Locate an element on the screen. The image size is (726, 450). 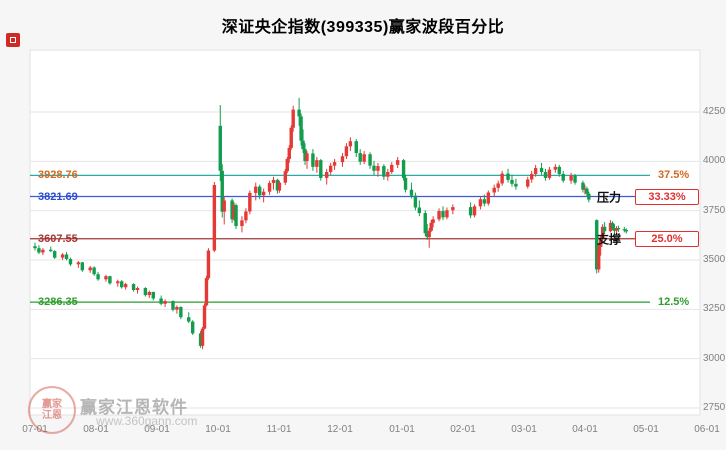
level-value-3928: 3928.76 is located at coordinates (58, 175).